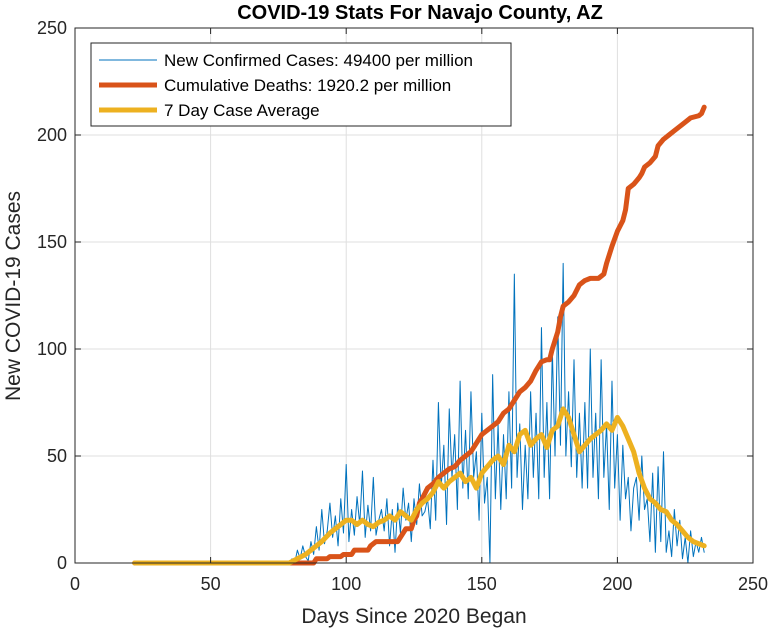 The width and height of the screenshot is (772, 630). Describe the element at coordinates (413, 616) in the screenshot. I see `x-axis-label: Days Since 2020 Began` at that location.